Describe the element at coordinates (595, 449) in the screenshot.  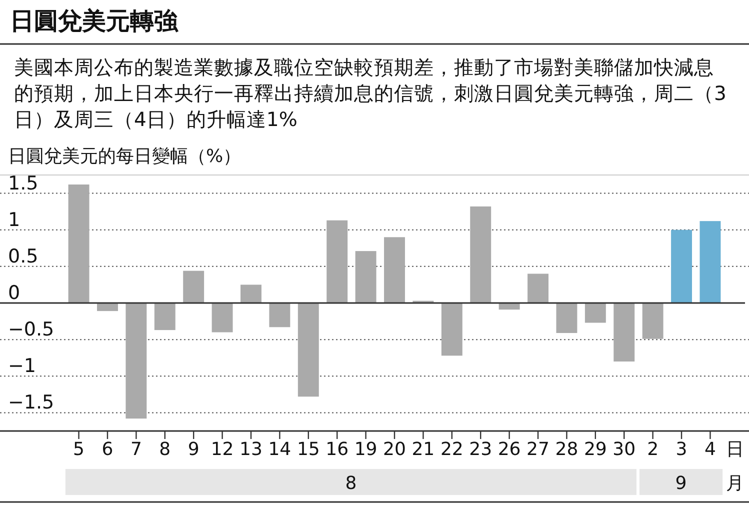
I see `x-tick-label: 29` at that location.